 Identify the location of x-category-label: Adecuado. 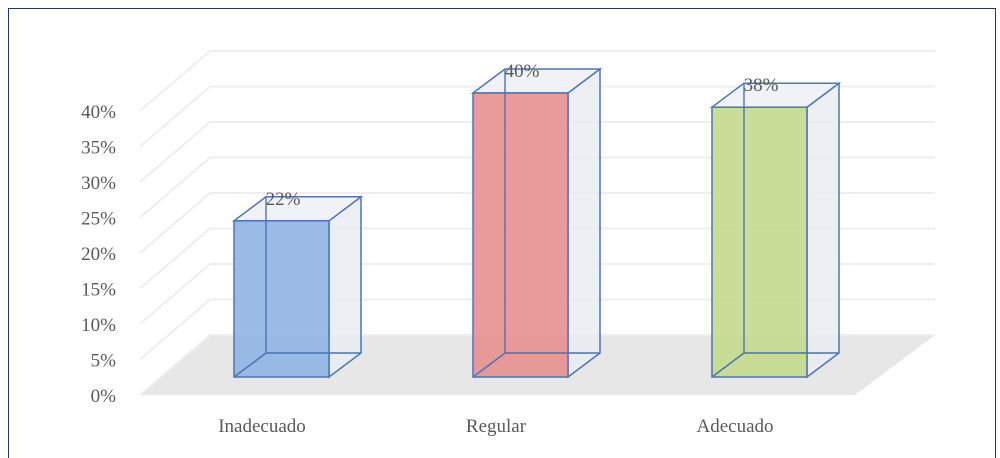
(734, 426).